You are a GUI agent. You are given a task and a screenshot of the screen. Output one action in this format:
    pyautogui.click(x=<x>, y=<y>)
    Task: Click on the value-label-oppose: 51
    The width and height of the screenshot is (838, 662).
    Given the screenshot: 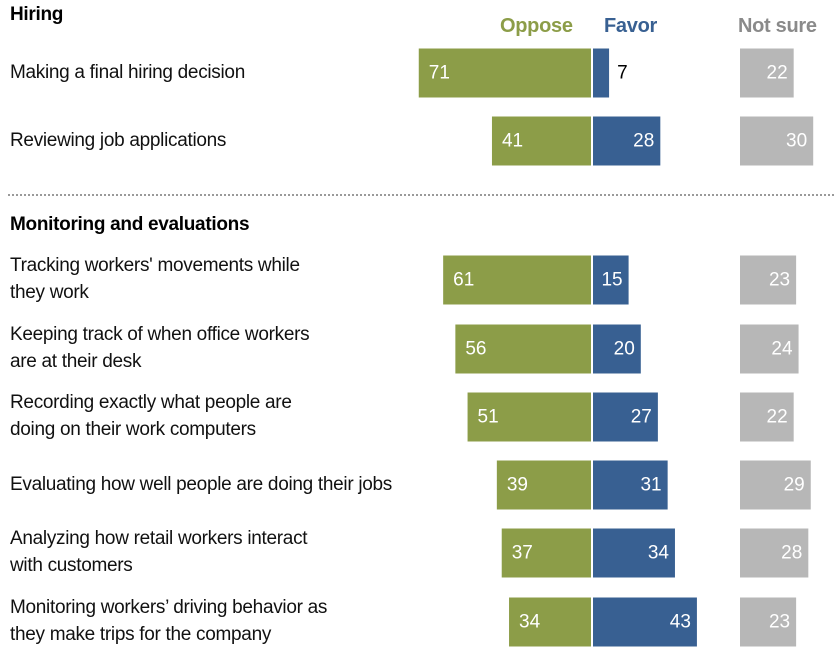 What is the action you would take?
    pyautogui.click(x=488, y=417)
    